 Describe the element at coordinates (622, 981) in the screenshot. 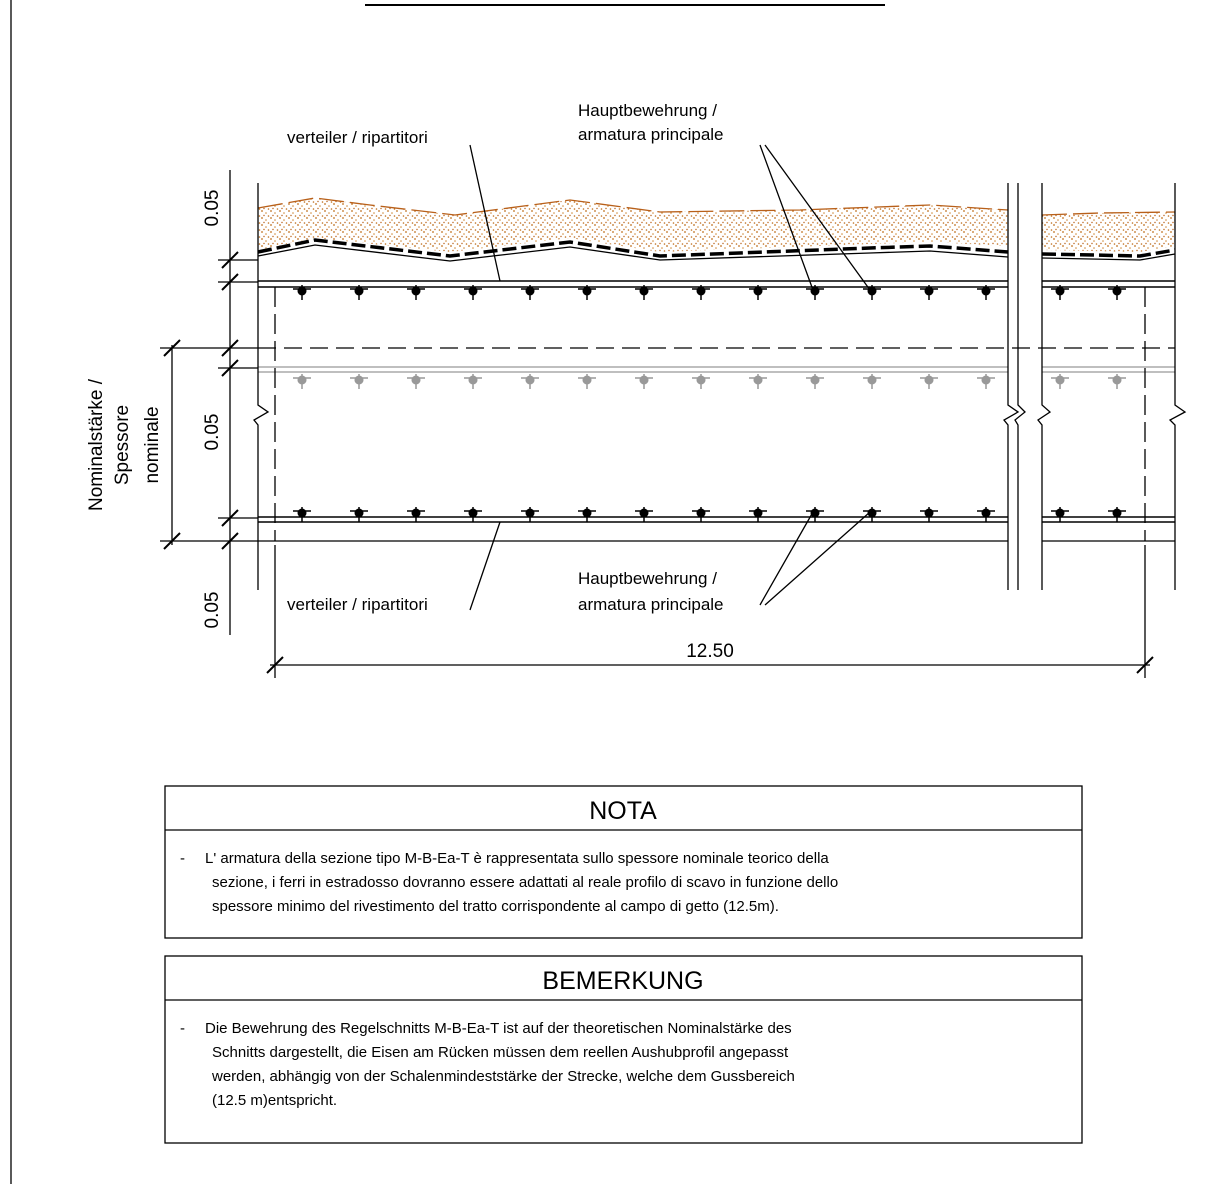

I see `note-title: BEMERKUNG` at that location.